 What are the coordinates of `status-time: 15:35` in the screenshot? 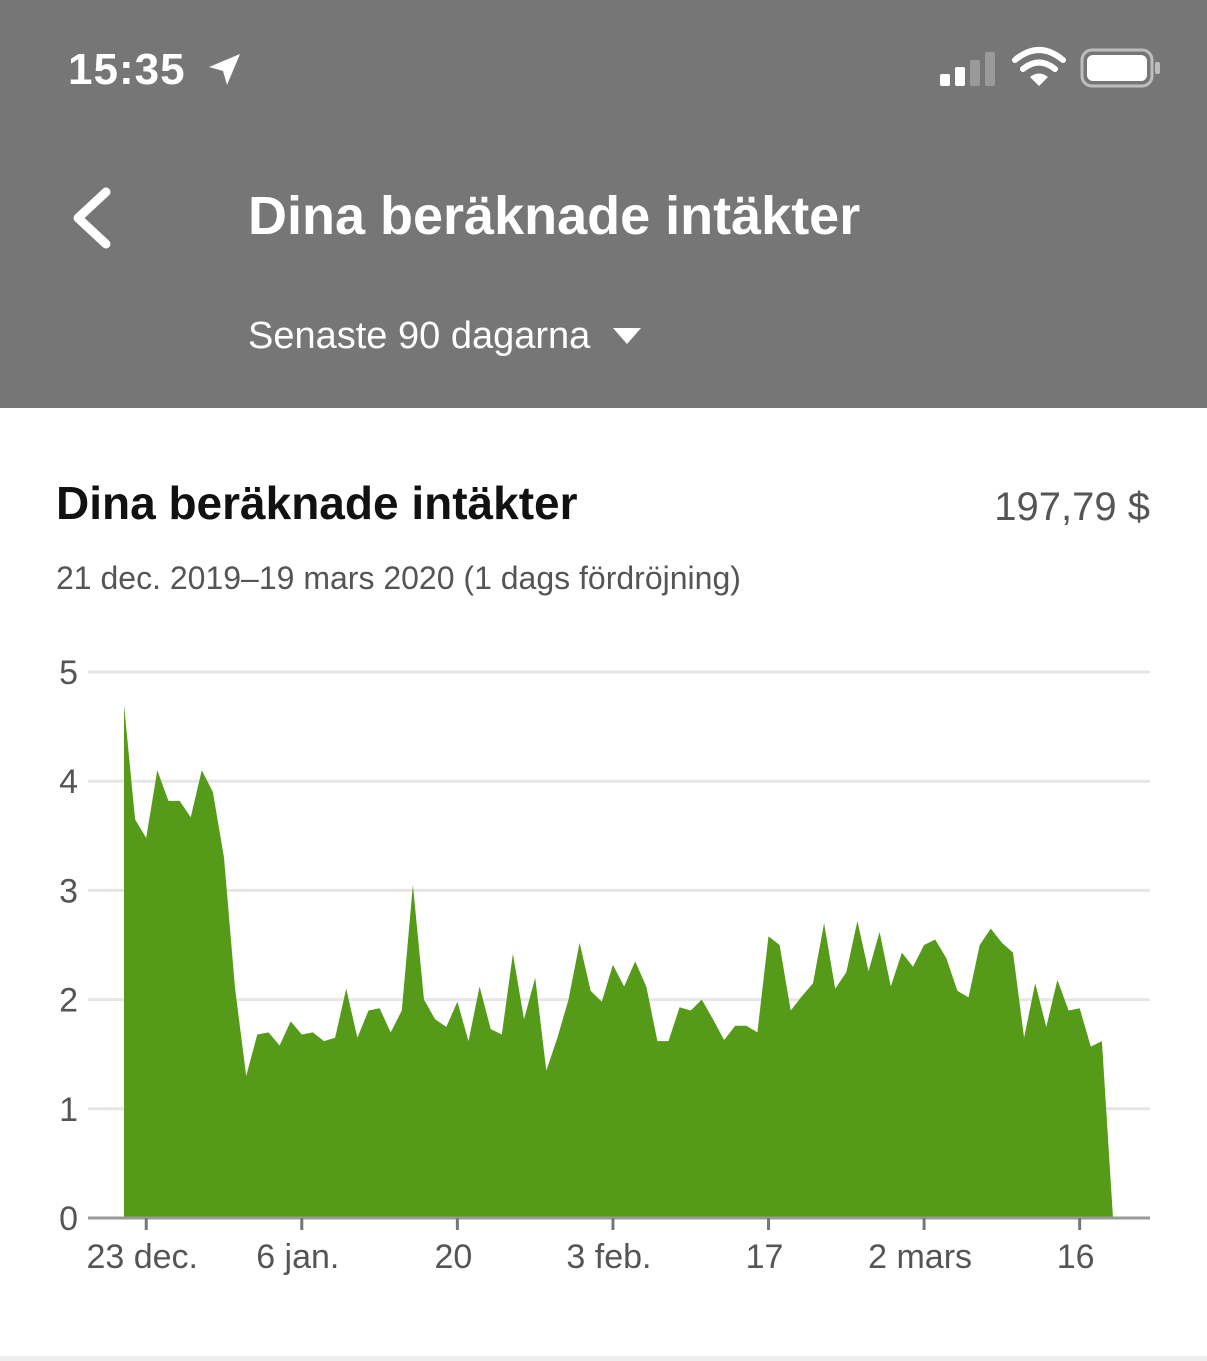 It's located at (127, 69).